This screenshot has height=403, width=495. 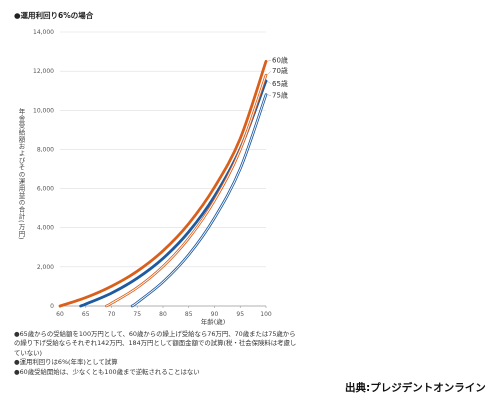 I want to click on x-axis-label: 年齢(歳), so click(x=213, y=321).